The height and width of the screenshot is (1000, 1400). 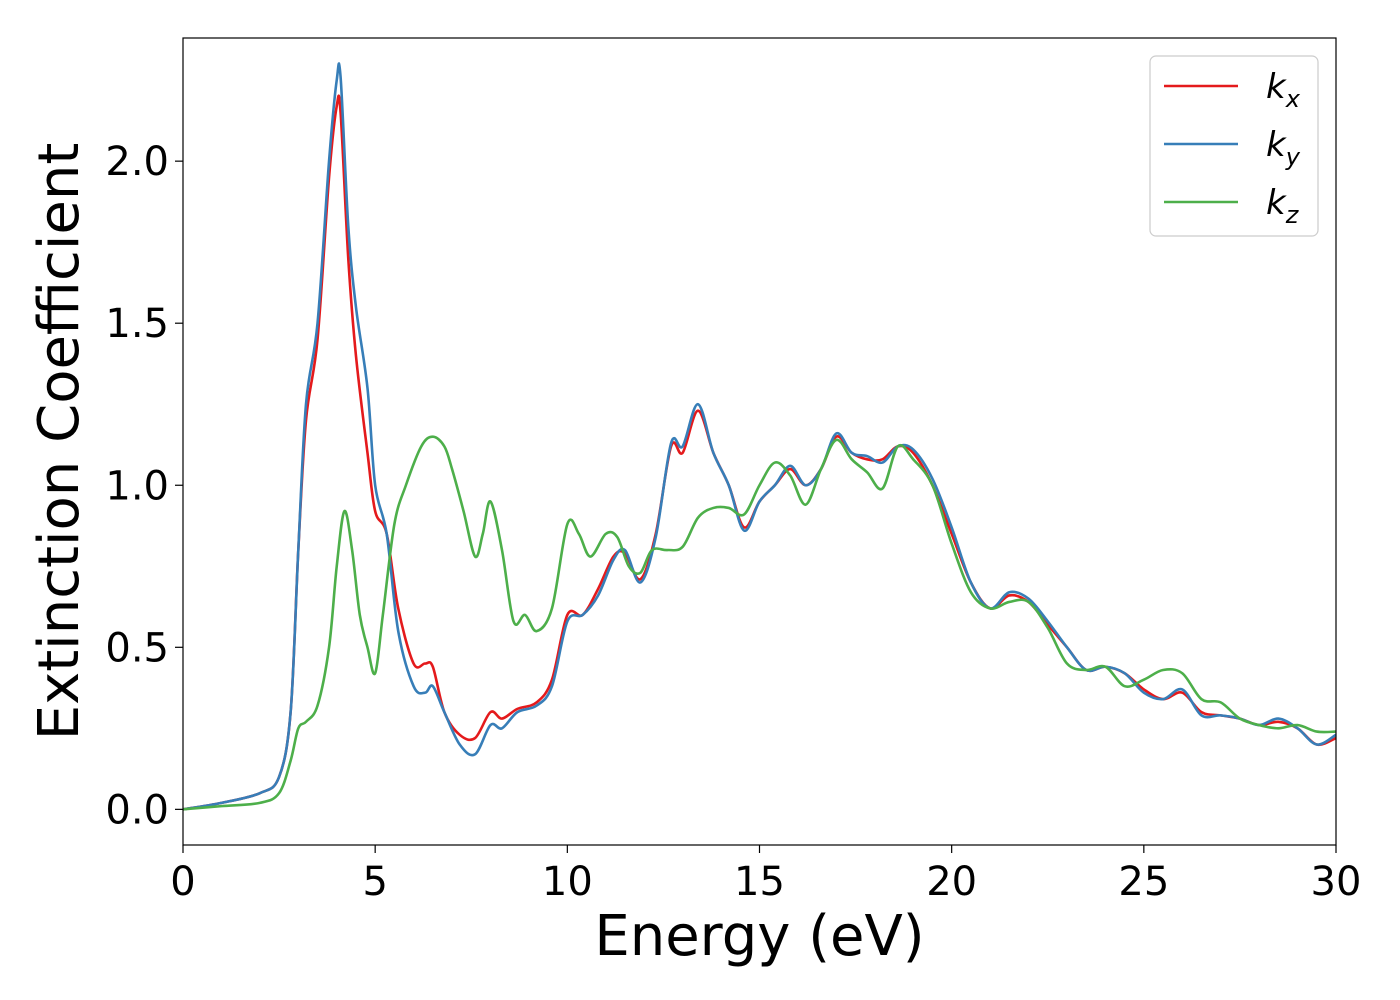 What do you see at coordinates (759, 882) in the screenshot?
I see `x-tick-label: 15` at bounding box center [759, 882].